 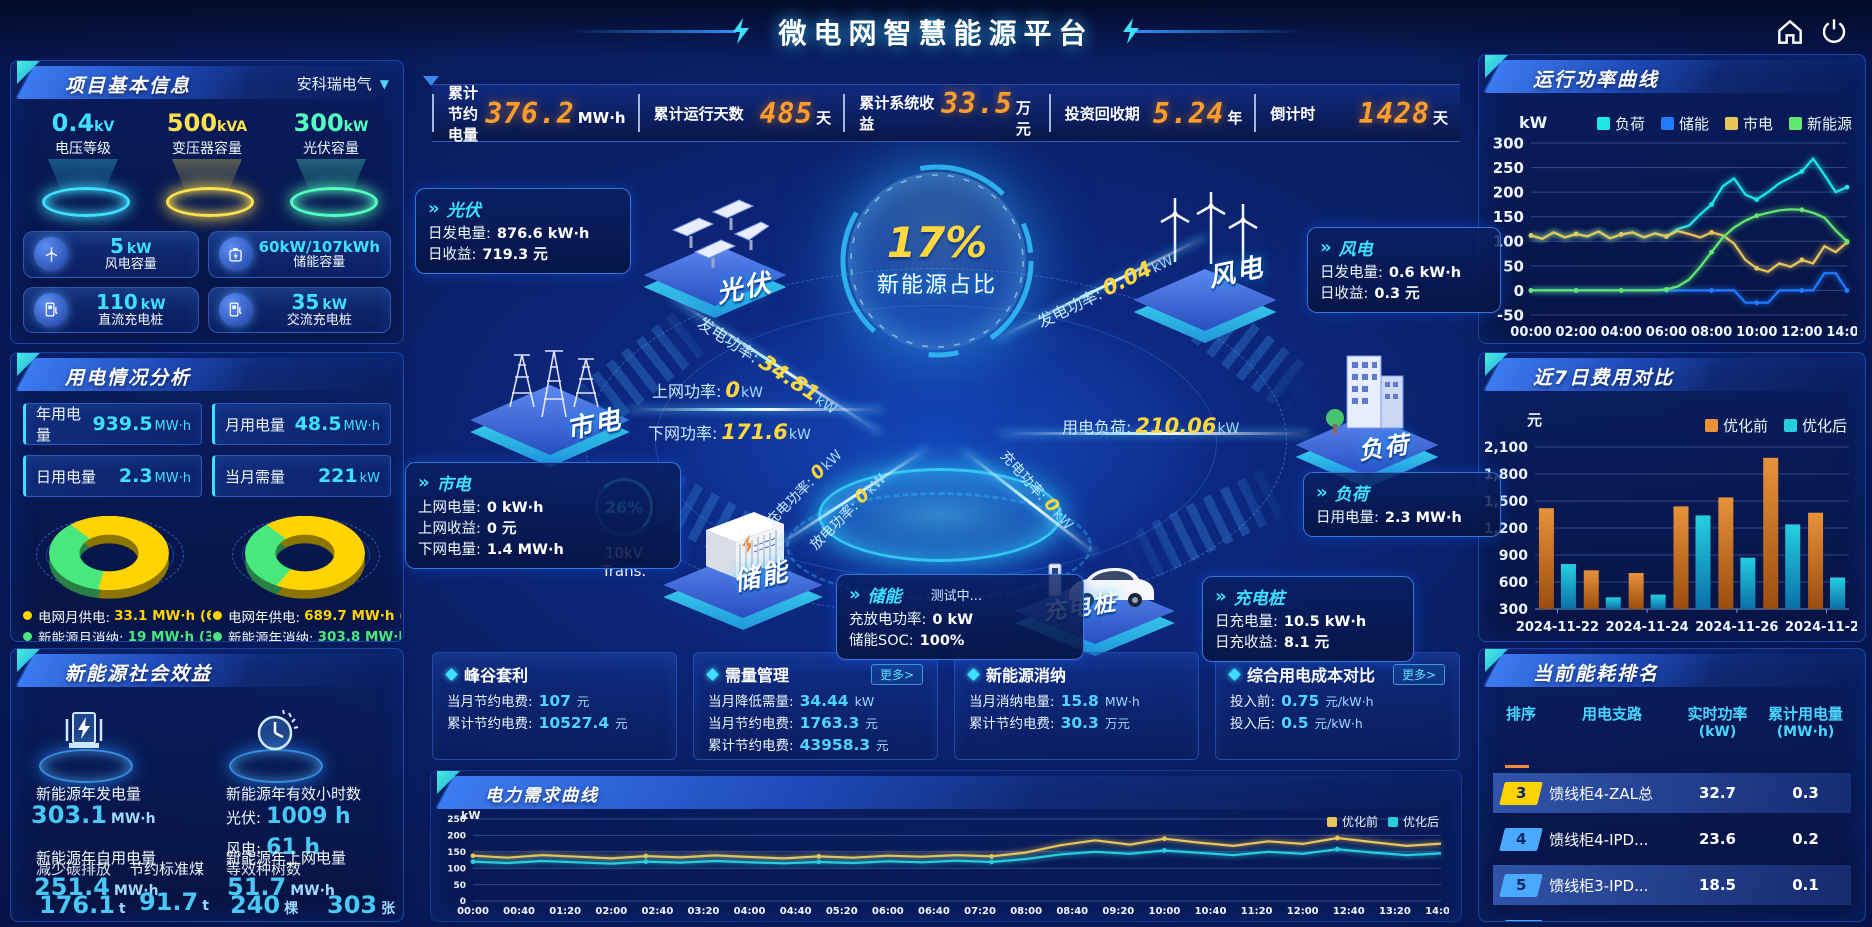 What do you see at coordinates (456, 853) in the screenshot?
I see `svg-text: 150` at bounding box center [456, 853].